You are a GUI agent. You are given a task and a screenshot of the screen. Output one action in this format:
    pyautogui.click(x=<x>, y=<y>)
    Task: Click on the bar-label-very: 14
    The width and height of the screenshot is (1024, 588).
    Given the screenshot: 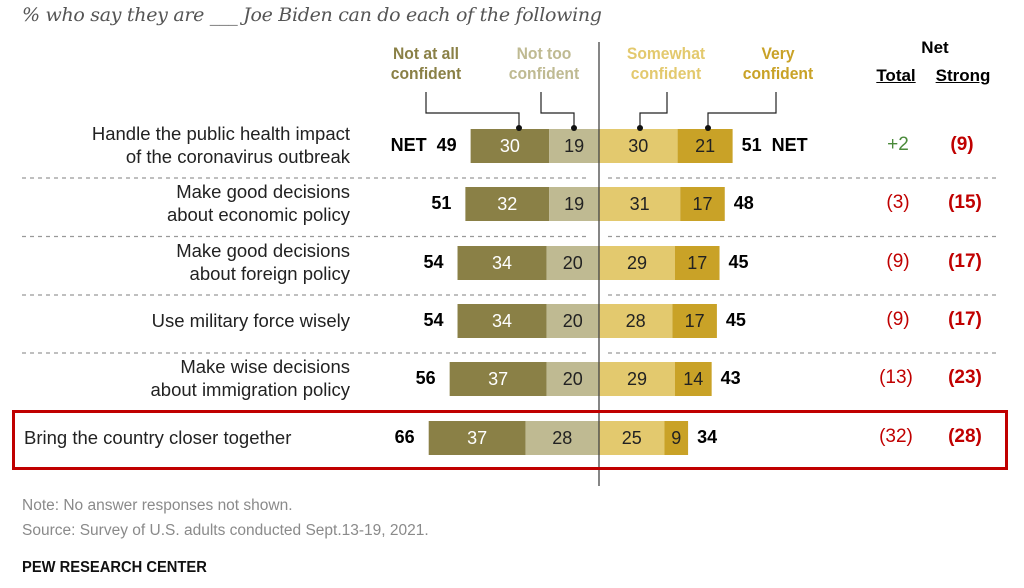 What is the action you would take?
    pyautogui.click(x=693, y=379)
    